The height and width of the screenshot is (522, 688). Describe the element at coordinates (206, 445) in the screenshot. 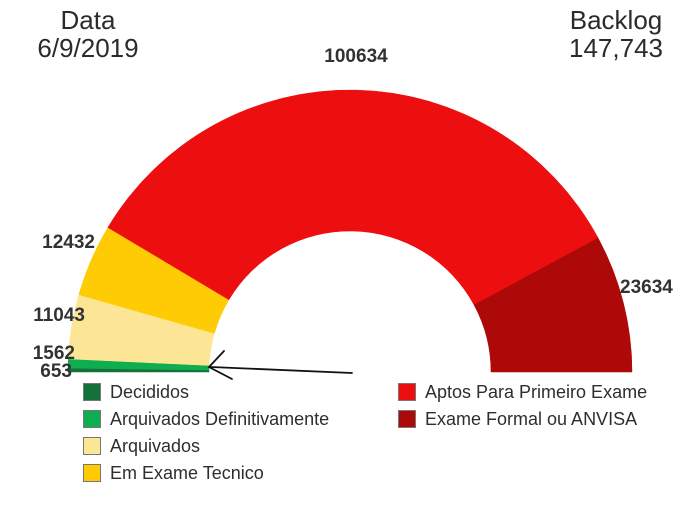

I see `legend-item-arquivados: Arquivados` at that location.